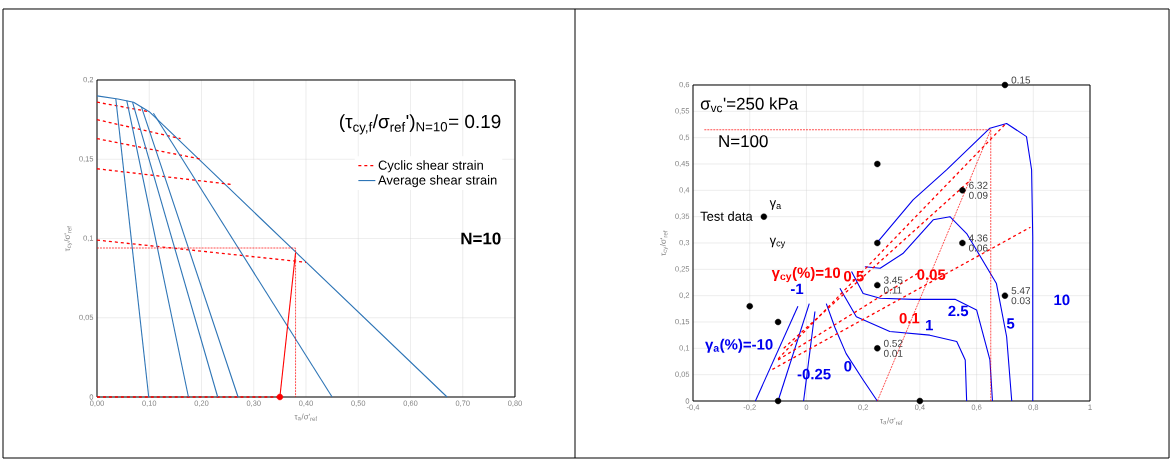  What do you see at coordinates (430, 166) in the screenshot?
I see `legend-label: Cyclic shear strain` at bounding box center [430, 166].